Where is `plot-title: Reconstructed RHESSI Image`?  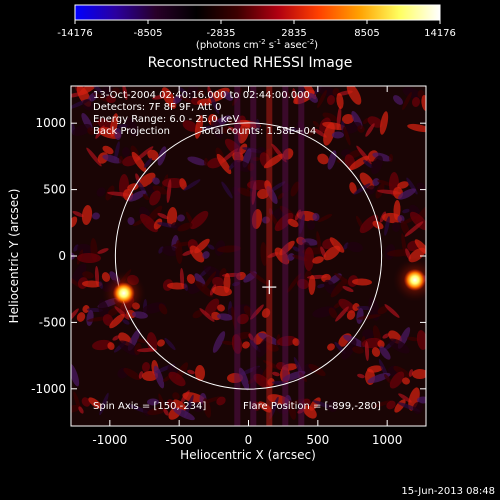
plot-title: Reconstructed RHESSI Image is located at coordinates (250, 63).